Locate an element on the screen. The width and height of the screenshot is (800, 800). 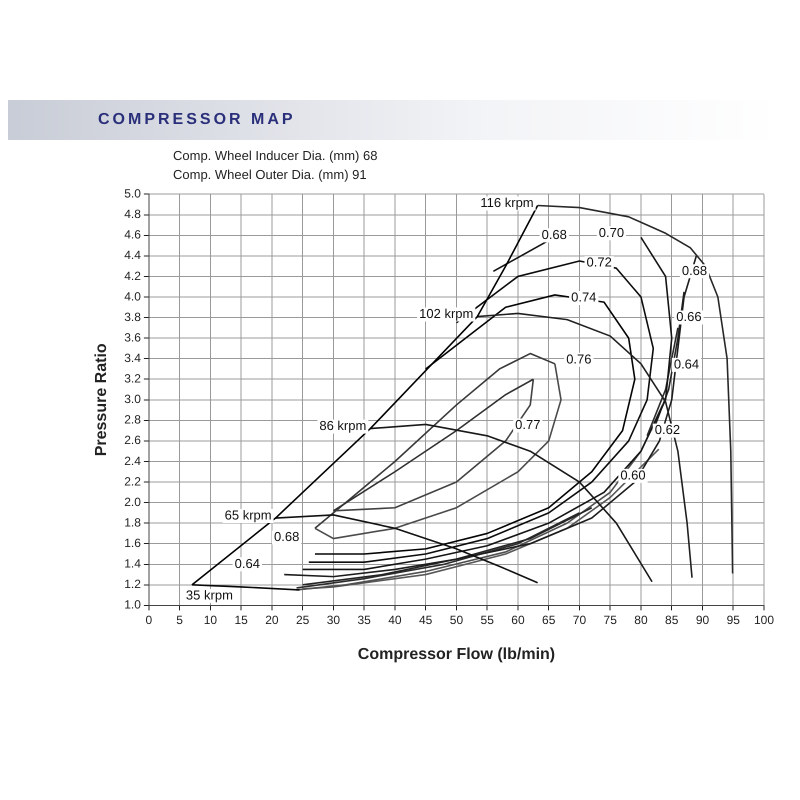
y-tick-label: 3.4 is located at coordinates (133, 357).